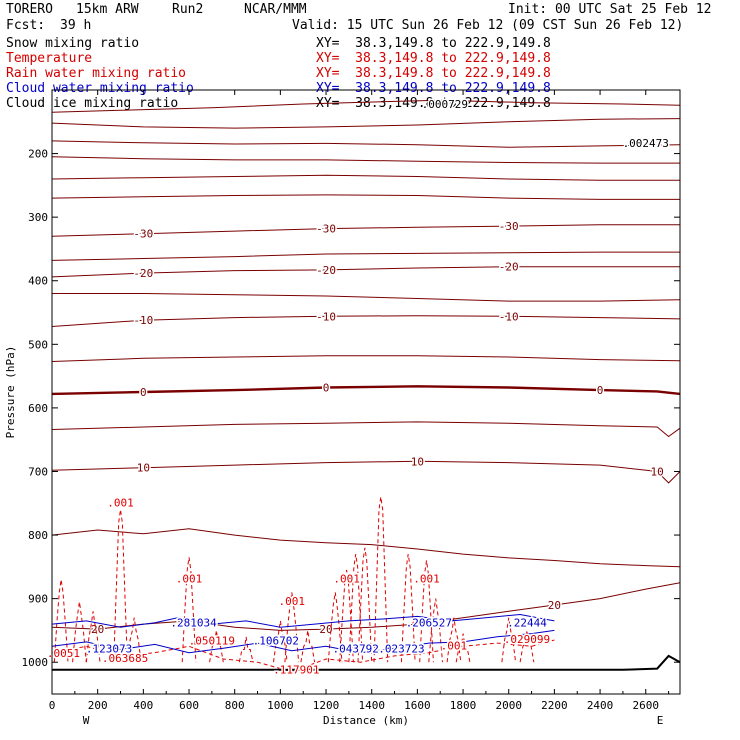  I want to click on cloud-water-max-label-2: .106702, so click(276, 640).